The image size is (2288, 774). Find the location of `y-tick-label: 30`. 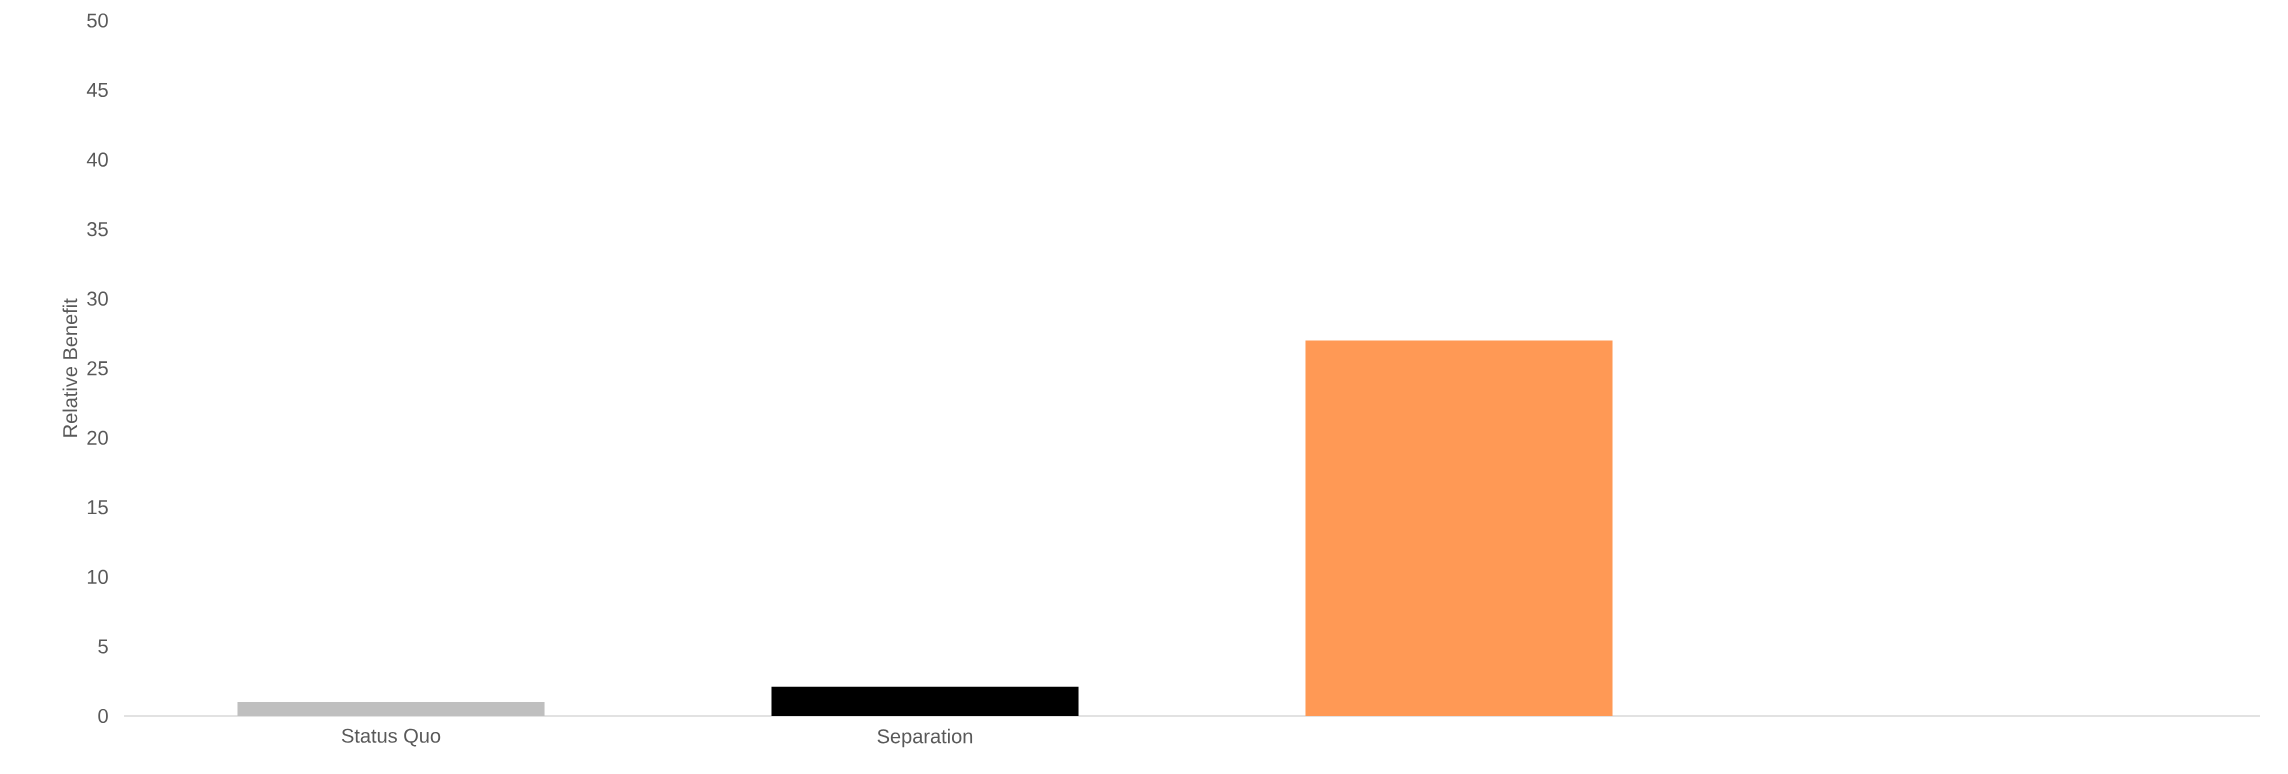

y-tick-label: 30 is located at coordinates (97, 298).